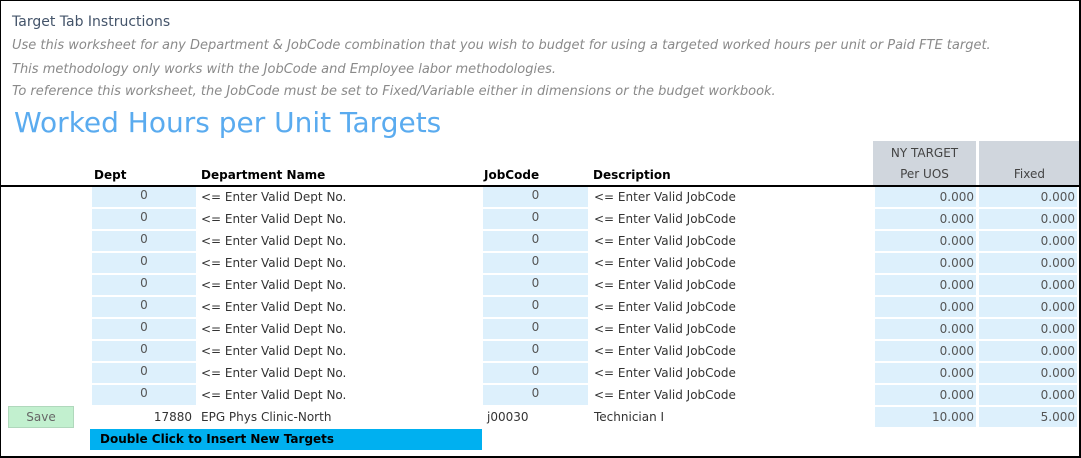 The image size is (1081, 458). Describe the element at coordinates (512, 175) in the screenshot. I see `header-jobcode: JobCode` at that location.